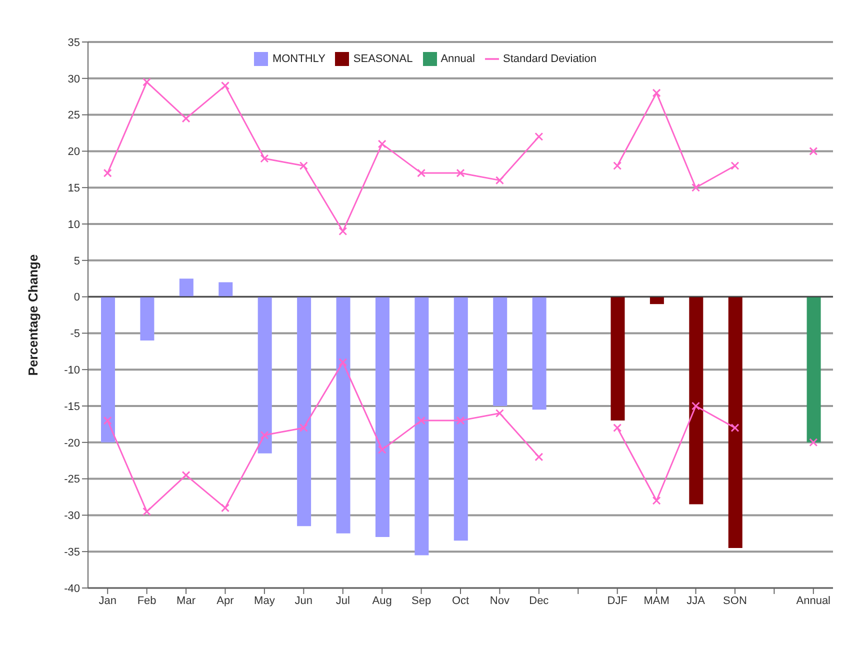 Image resolution: width=866 pixels, height=657 pixels. Describe the element at coordinates (539, 600) in the screenshot. I see `x-tick-label: Dec` at that location.